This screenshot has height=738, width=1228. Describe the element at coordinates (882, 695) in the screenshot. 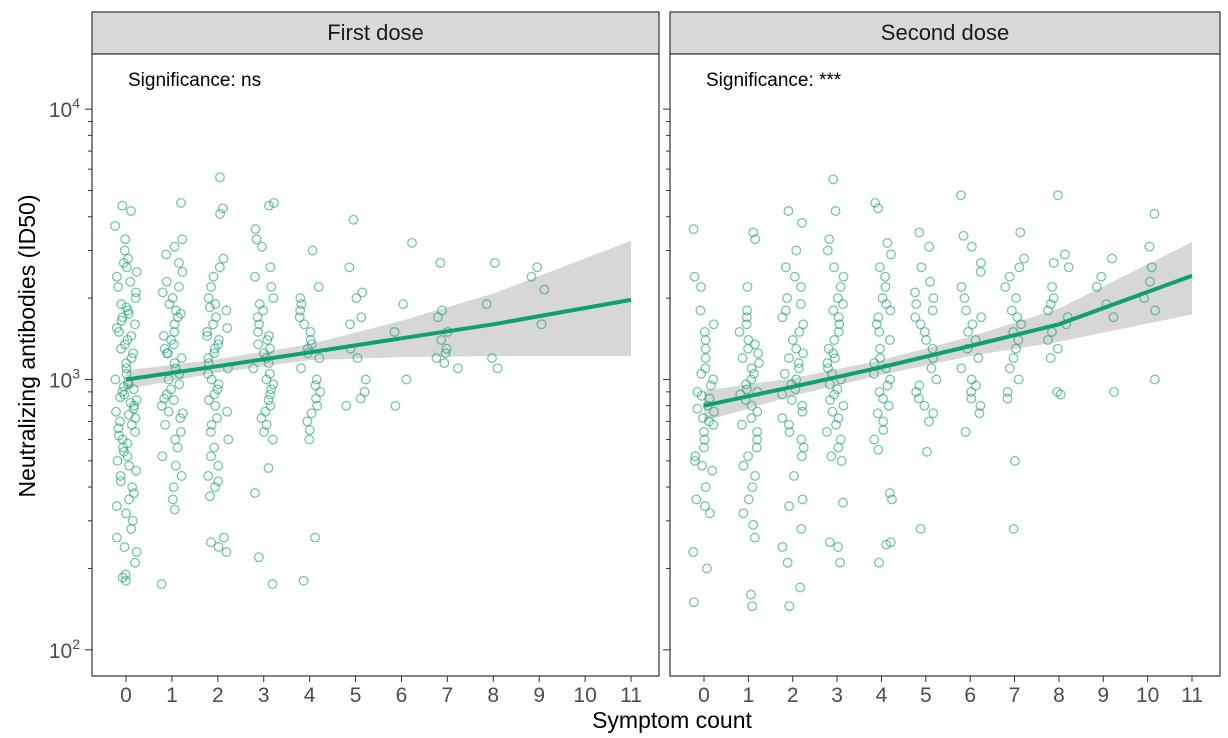

I see `x-tick-label: 4` at that location.